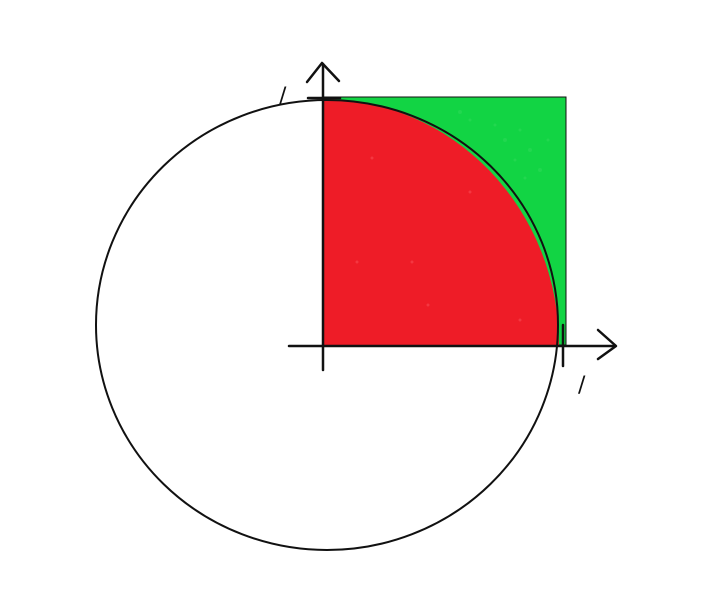 The image size is (710, 599). Describe the element at coordinates (607, 344) in the screenshot. I see `x-axis-arrowhead` at that location.